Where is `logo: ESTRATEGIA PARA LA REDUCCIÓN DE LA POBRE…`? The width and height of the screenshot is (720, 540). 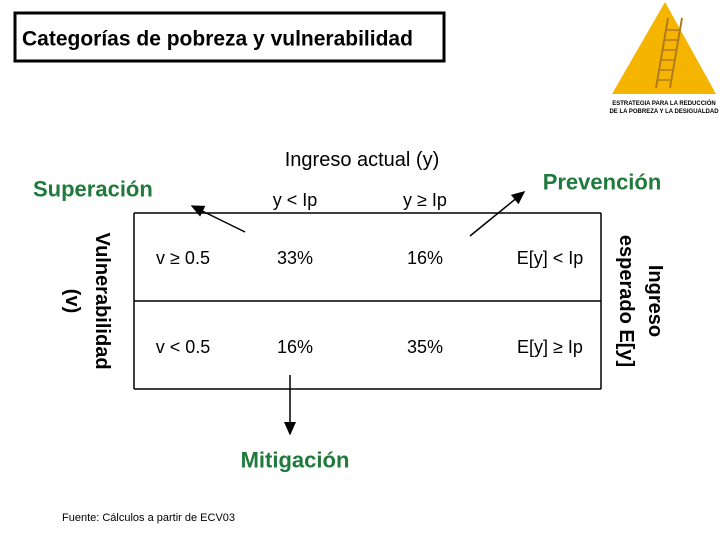 logo: ESTRATEGIA PARA LA REDUCCIÓN DE LA POBRE… is located at coordinates (664, 58).